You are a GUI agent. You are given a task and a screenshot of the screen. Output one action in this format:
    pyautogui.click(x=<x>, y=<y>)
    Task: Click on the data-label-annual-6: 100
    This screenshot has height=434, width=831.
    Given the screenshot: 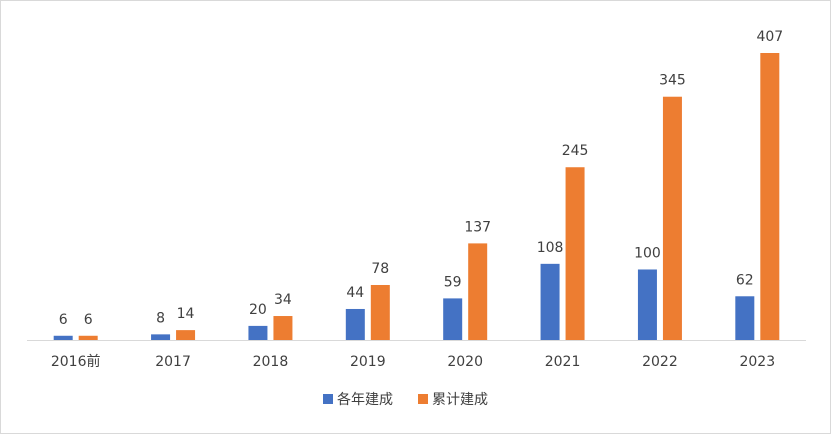 What is the action you would take?
    pyautogui.click(x=647, y=253)
    